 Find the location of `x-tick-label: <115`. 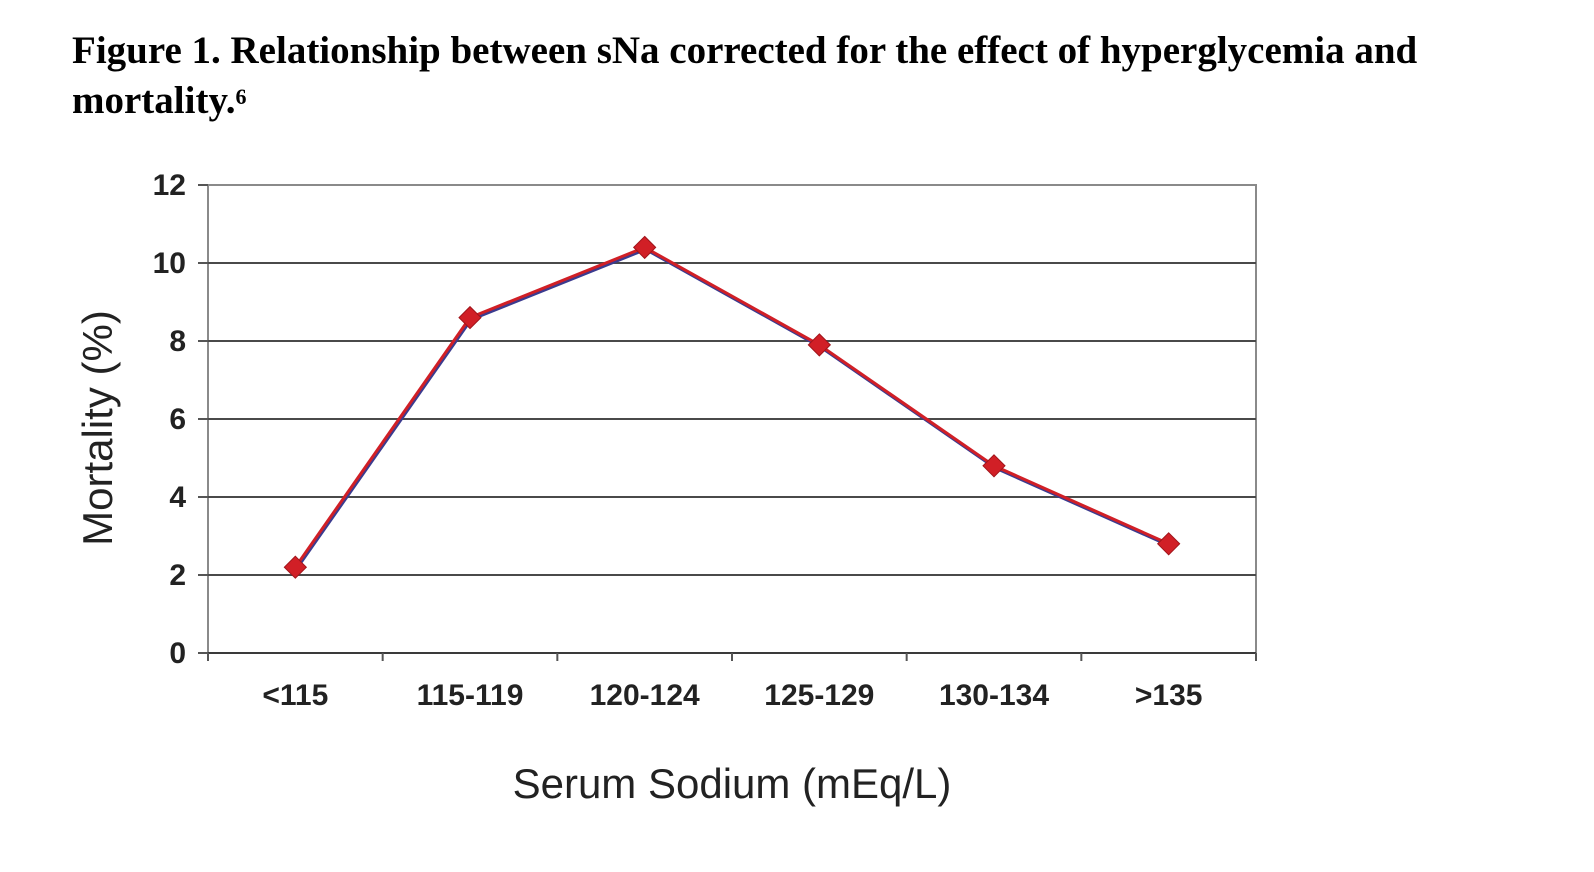

x-tick-label: <115 is located at coordinates (295, 695).